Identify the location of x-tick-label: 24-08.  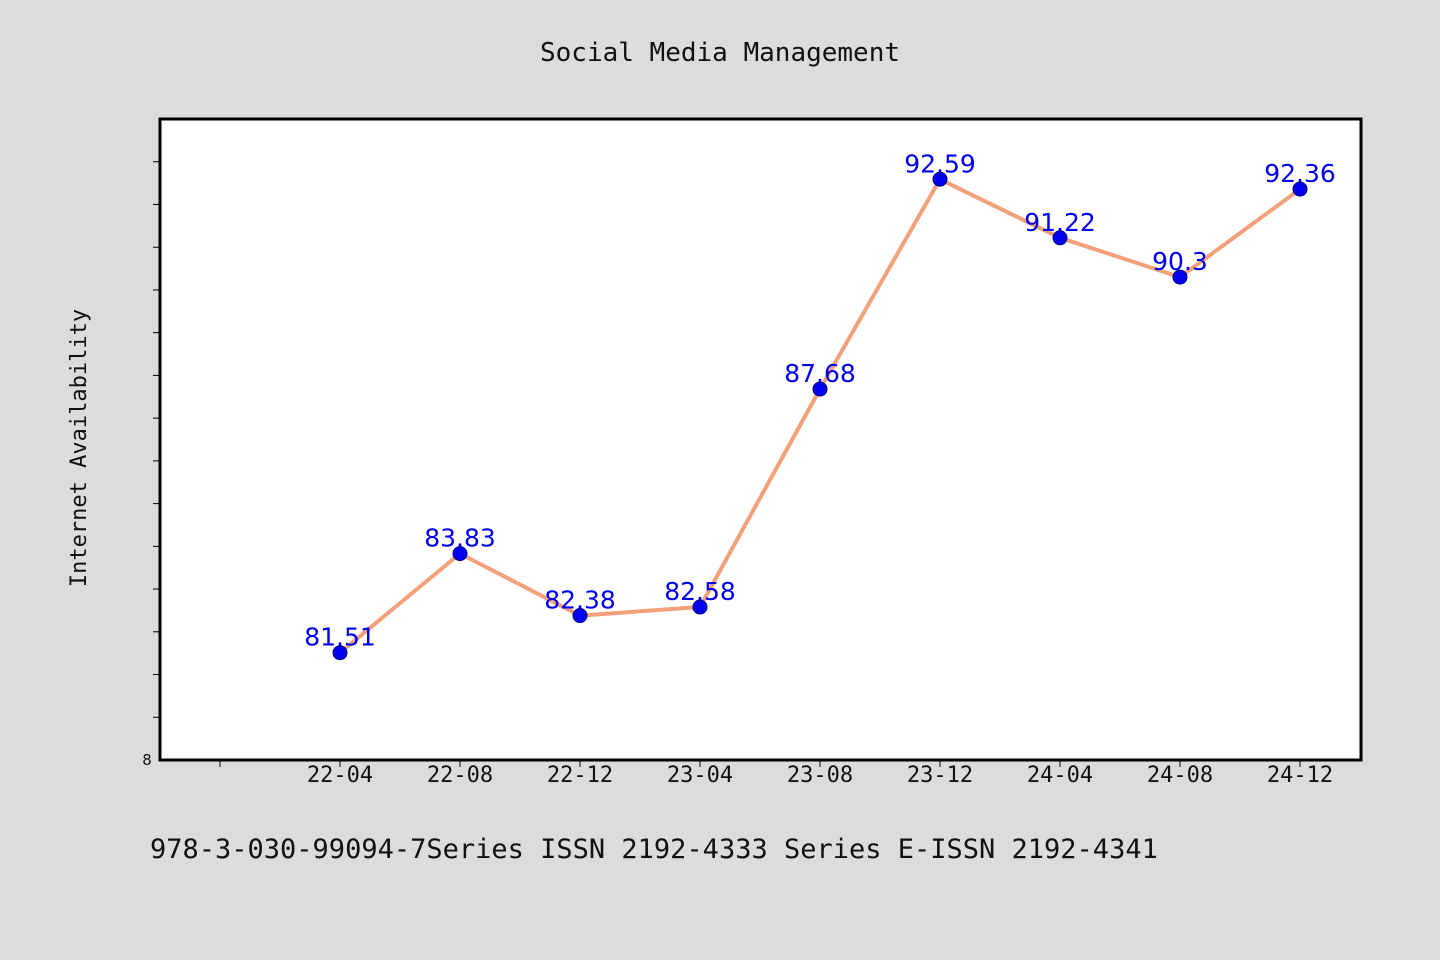
(1180, 775).